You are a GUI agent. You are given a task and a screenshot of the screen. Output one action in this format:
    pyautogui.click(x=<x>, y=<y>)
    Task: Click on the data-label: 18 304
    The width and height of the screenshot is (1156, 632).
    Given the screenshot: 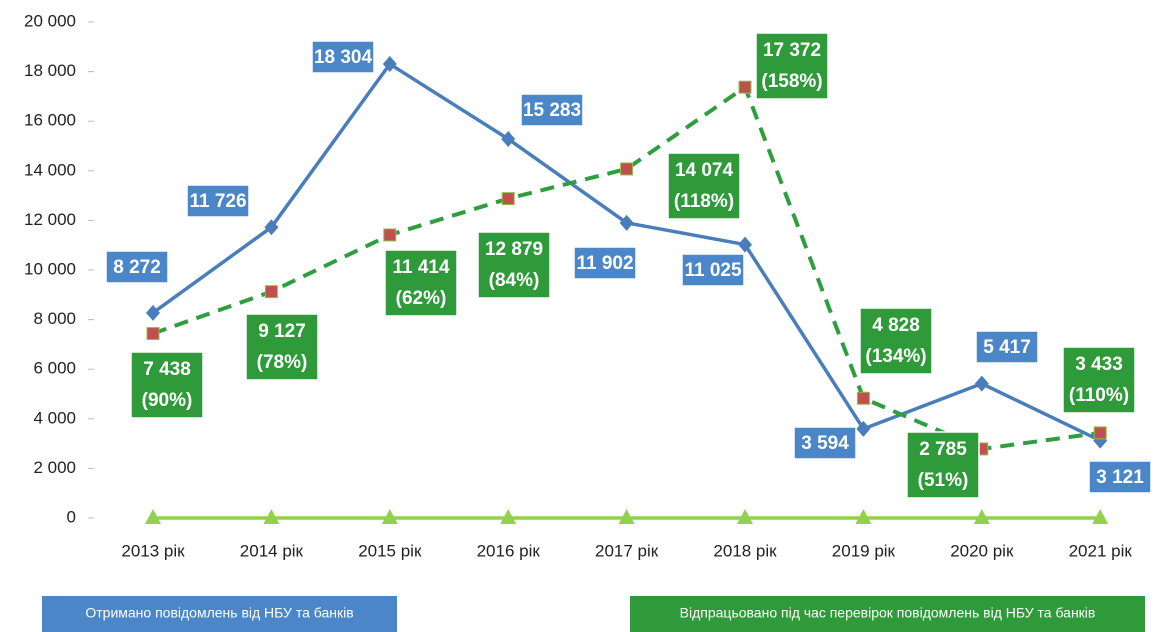 What is the action you would take?
    pyautogui.click(x=343, y=57)
    